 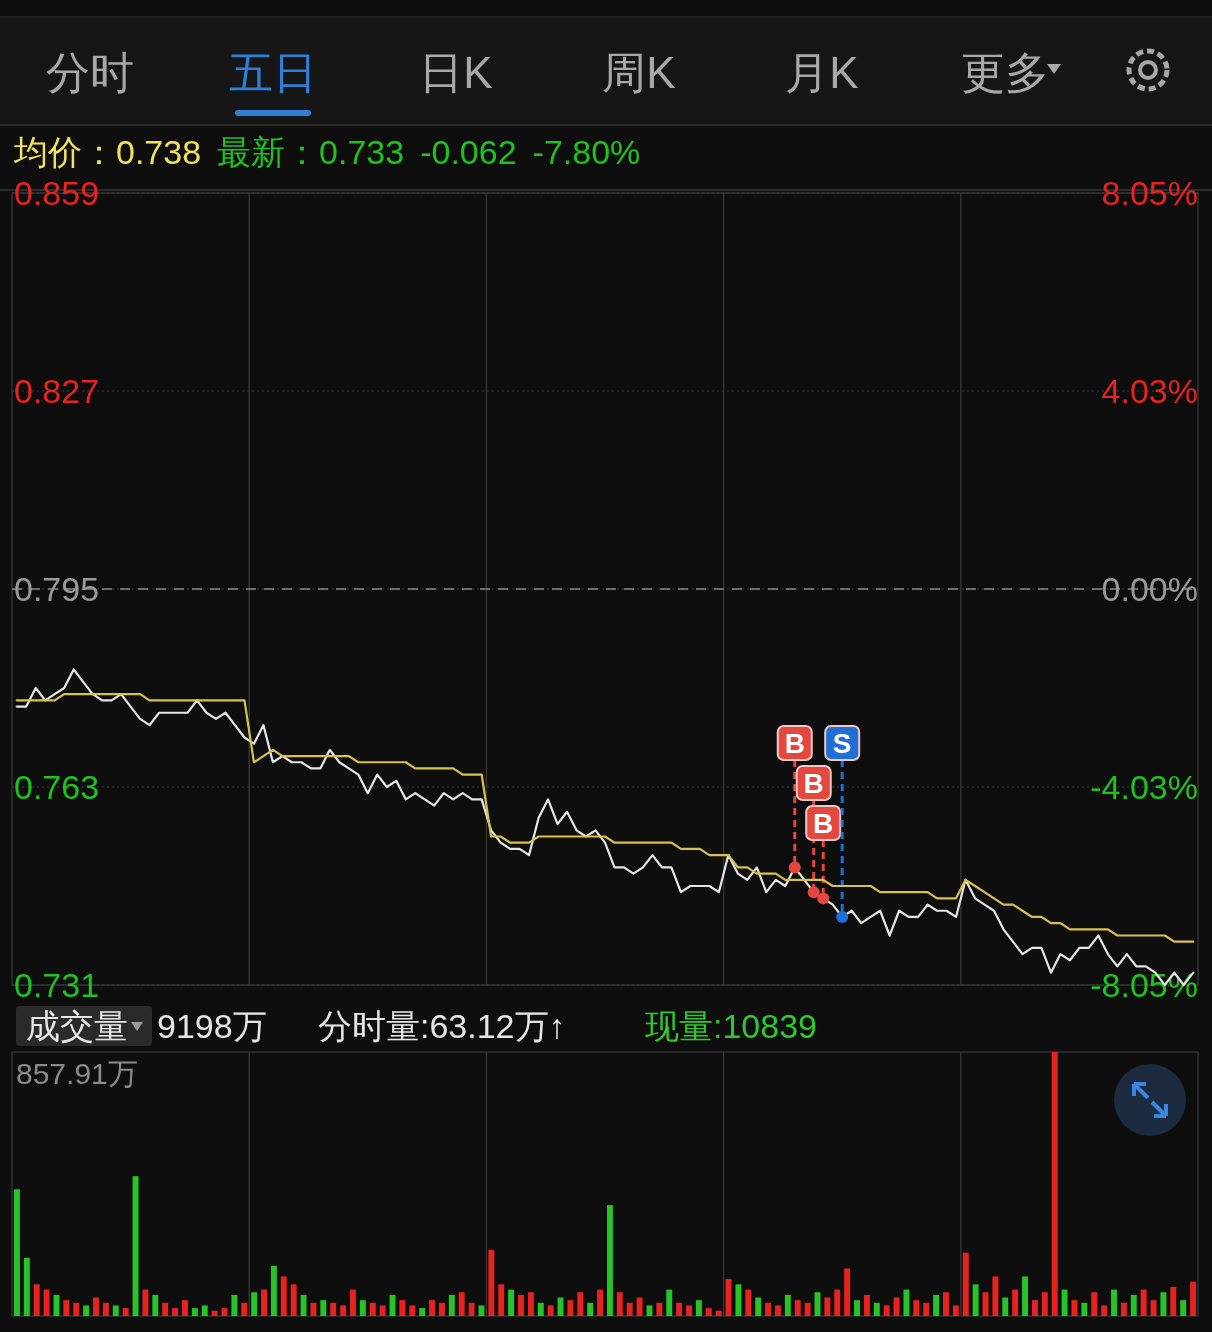 What do you see at coordinates (586, 152) in the screenshot?
I see `text: -7.80%` at bounding box center [586, 152].